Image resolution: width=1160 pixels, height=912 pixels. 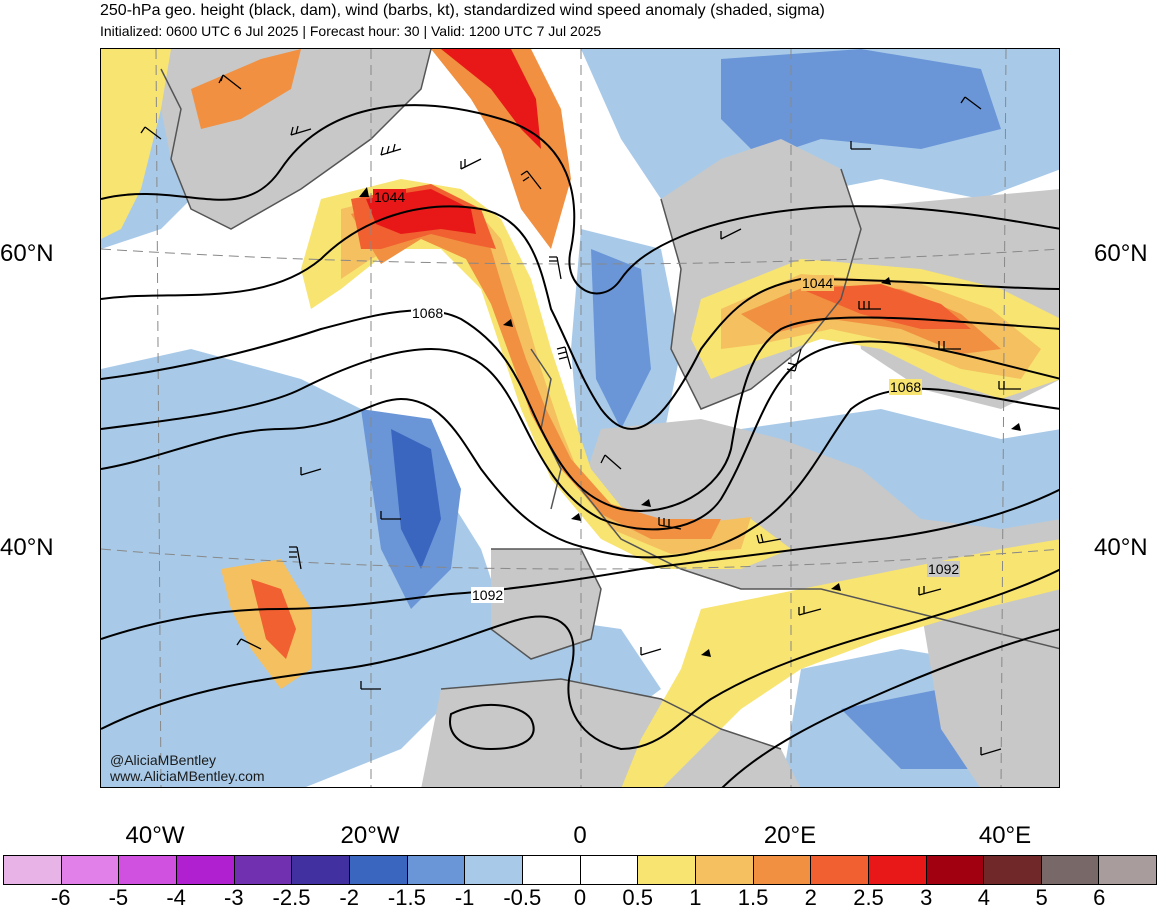 What do you see at coordinates (488, 595) in the screenshot?
I see `contour-label-1092-west: 1092` at bounding box center [488, 595].